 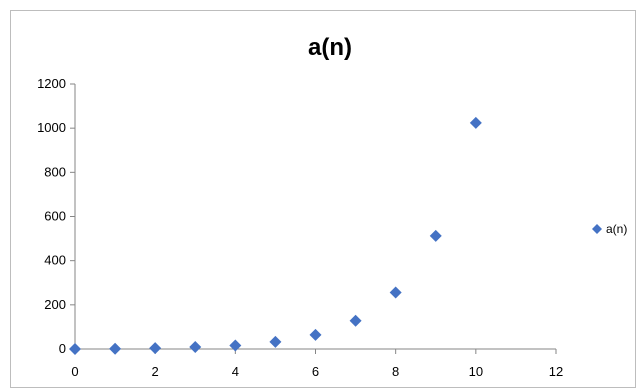 I want to click on y-tick-label: 600, so click(x=55, y=216).